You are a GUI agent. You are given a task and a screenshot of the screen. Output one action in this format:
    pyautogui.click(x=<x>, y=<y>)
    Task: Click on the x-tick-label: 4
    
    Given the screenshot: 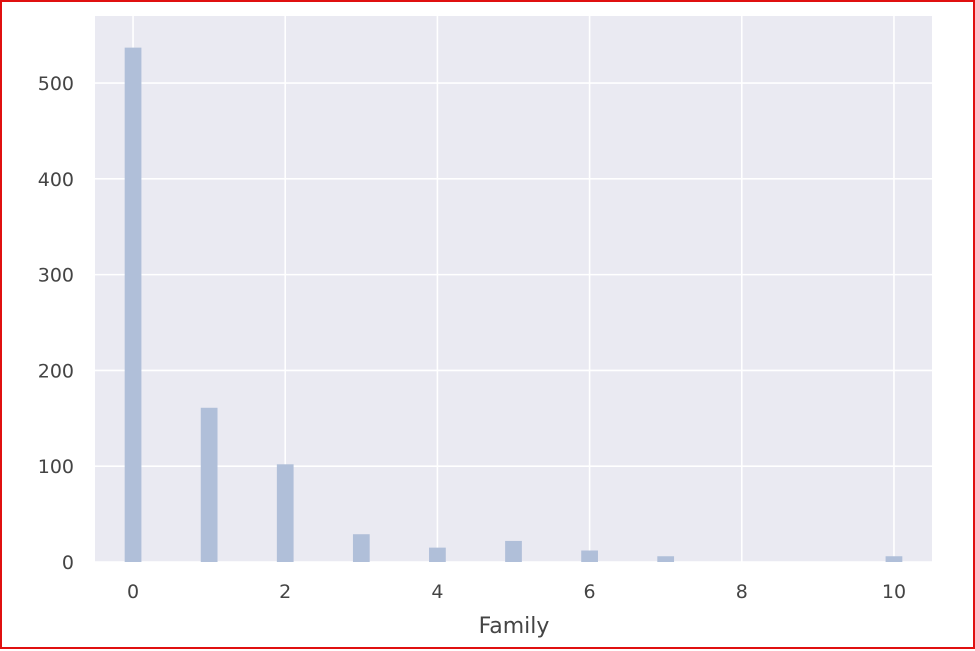 What is the action you would take?
    pyautogui.click(x=437, y=592)
    